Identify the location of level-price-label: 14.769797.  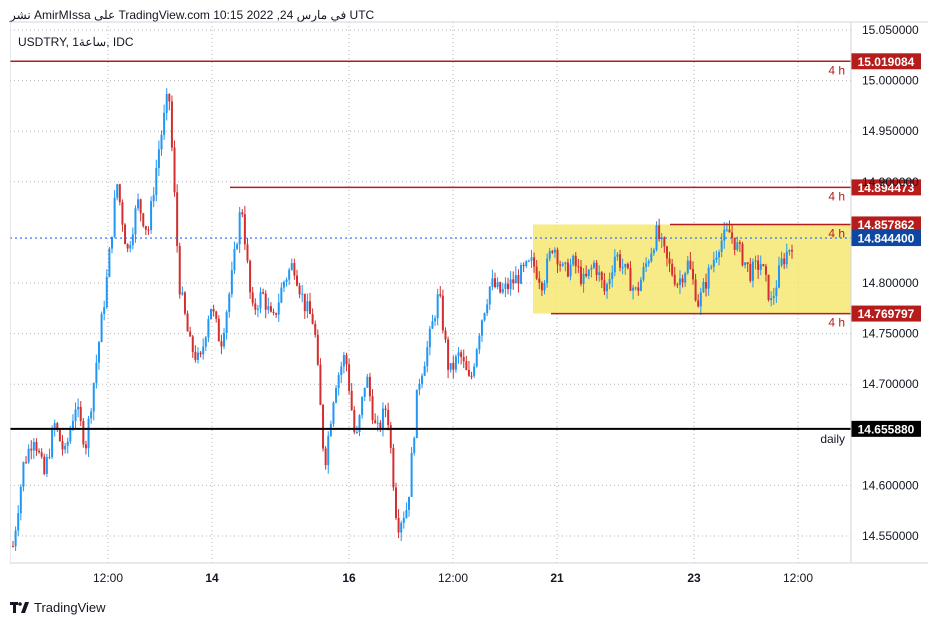
(886, 314).